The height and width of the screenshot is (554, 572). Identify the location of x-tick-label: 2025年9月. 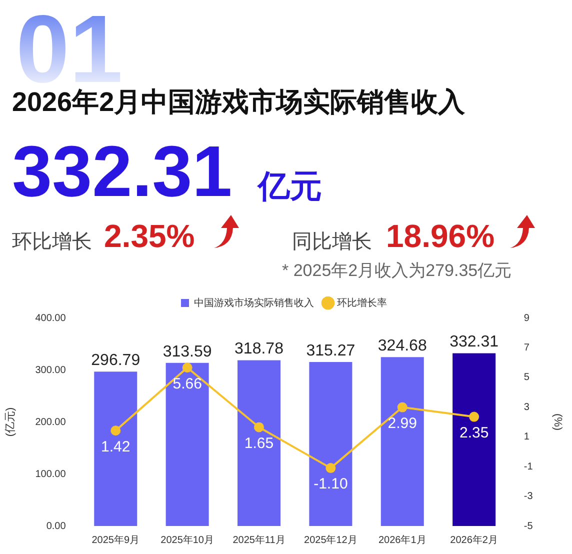
(116, 540).